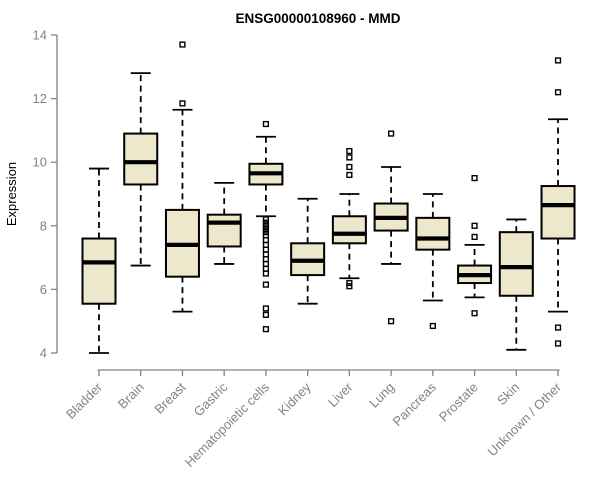 The image size is (600, 500). I want to click on box-kidney, so click(308, 251).